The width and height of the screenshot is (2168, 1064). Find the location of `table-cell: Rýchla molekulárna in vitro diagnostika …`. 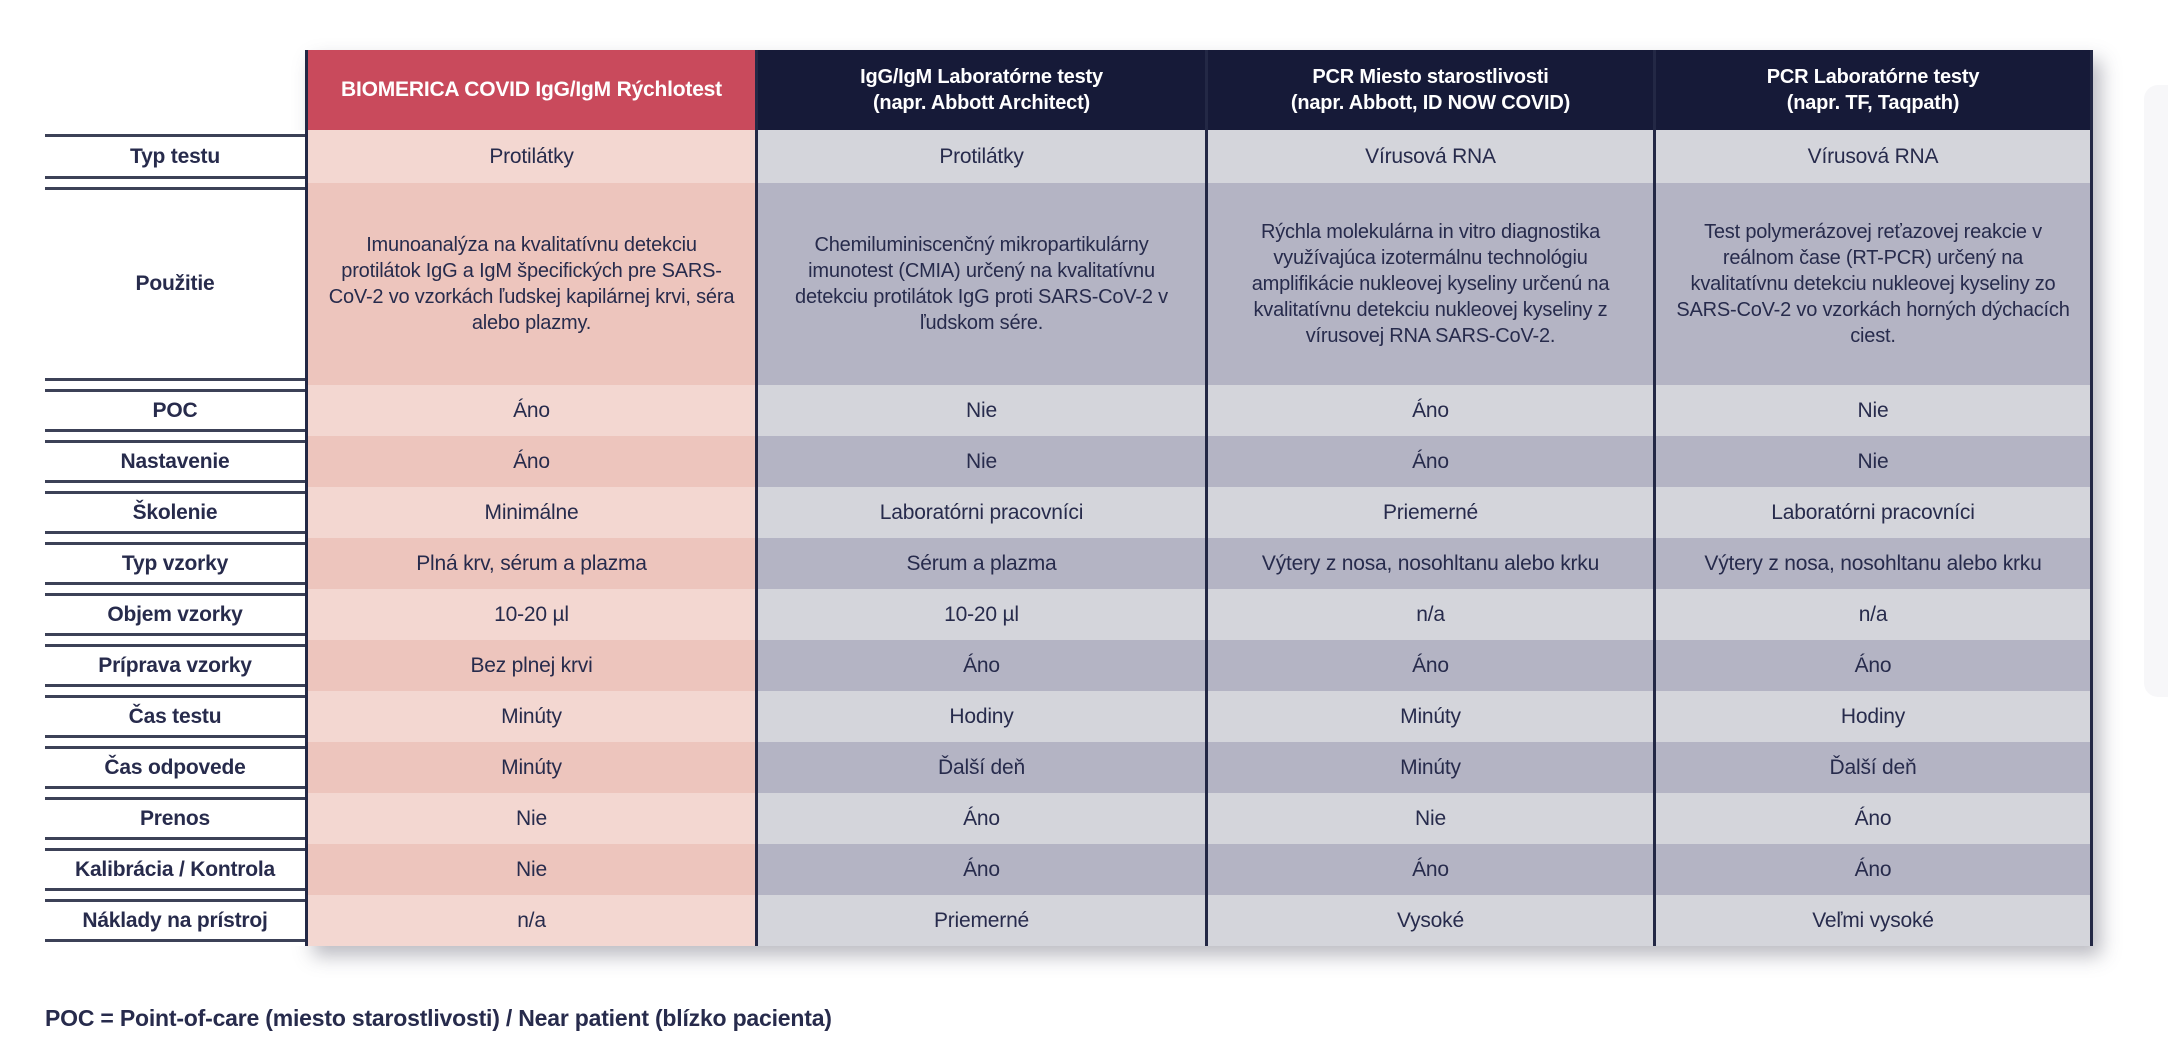

table-cell: Rýchla molekulárna in vitro diagnostika … is located at coordinates (1429, 284).